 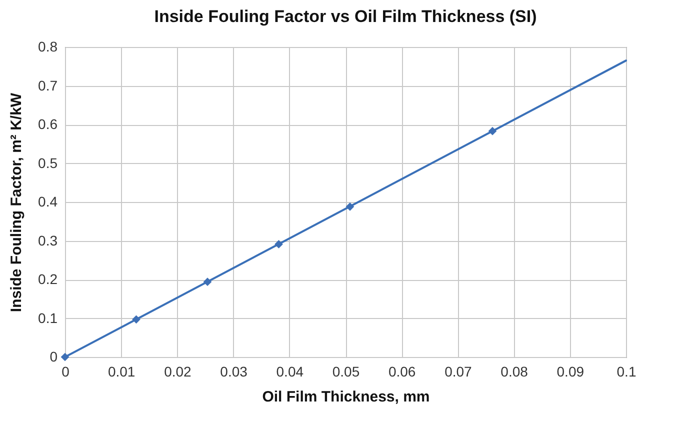 I want to click on y-tick-label: 0.2, so click(x=48, y=279).